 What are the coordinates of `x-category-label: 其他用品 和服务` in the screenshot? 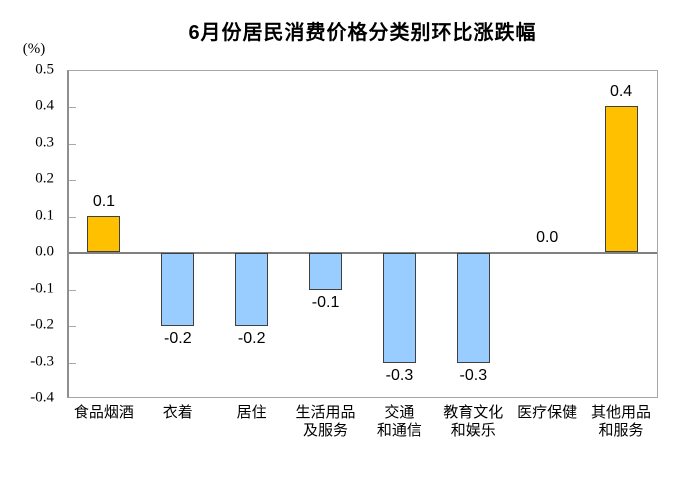 It's located at (621, 421).